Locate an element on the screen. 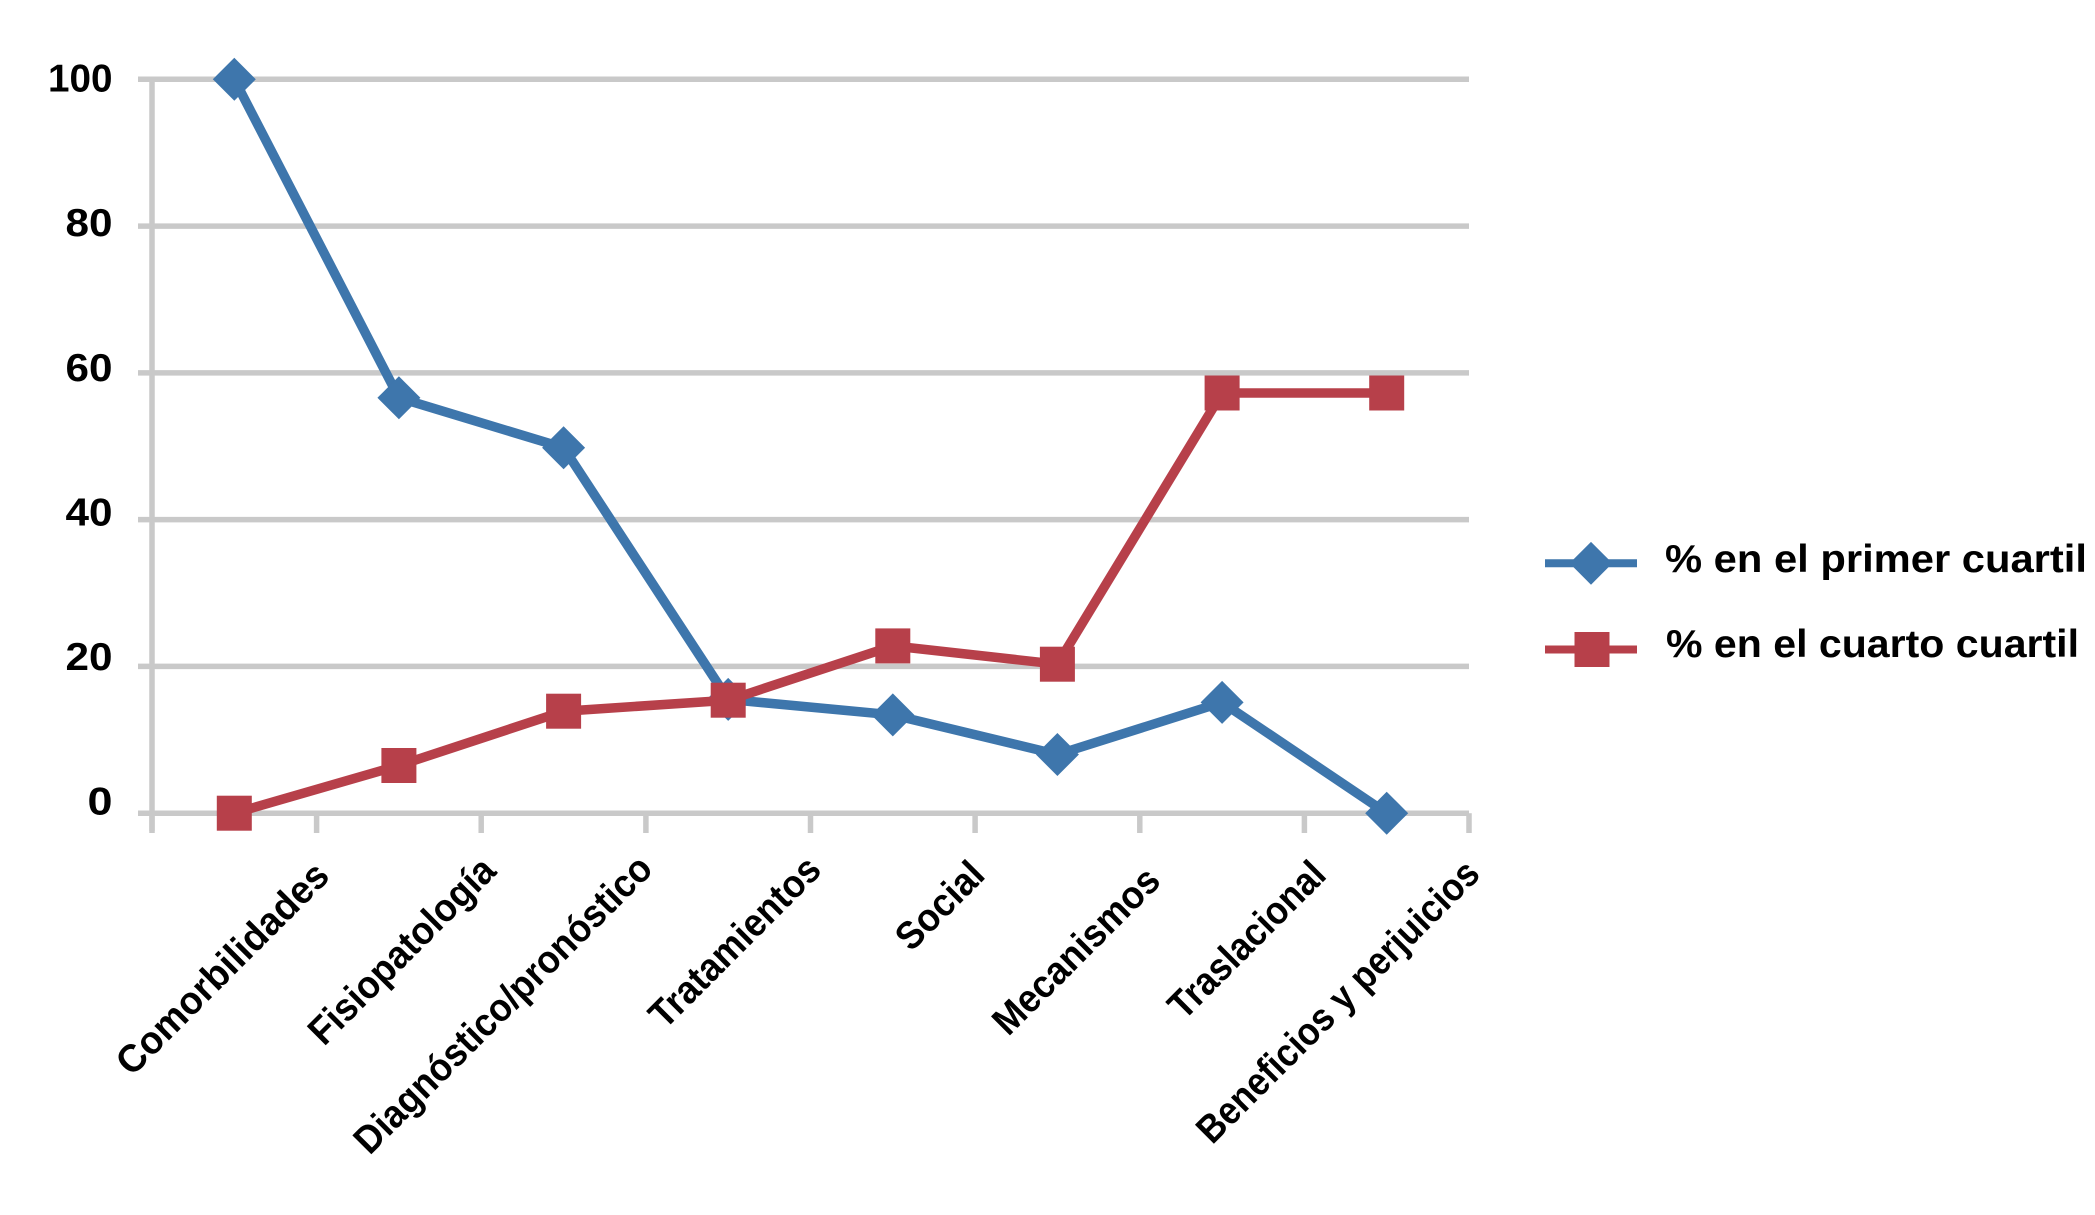 Image resolution: width=2095 pixels, height=1215 pixels. svg-text: 60 is located at coordinates (89, 368).